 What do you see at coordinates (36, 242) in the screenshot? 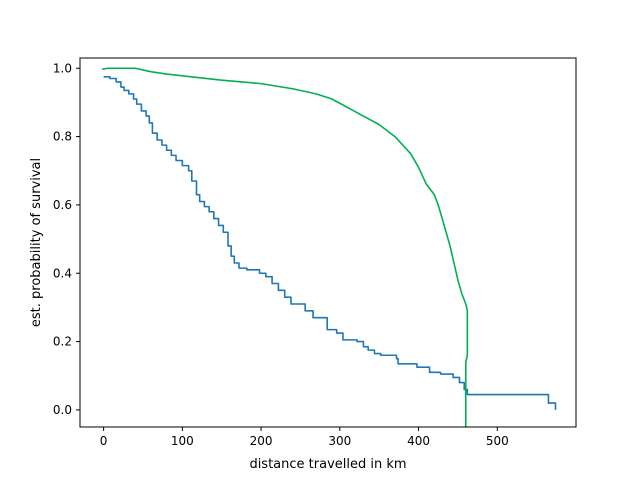
I see `y-axis-label: est. probability of survival` at bounding box center [36, 242].